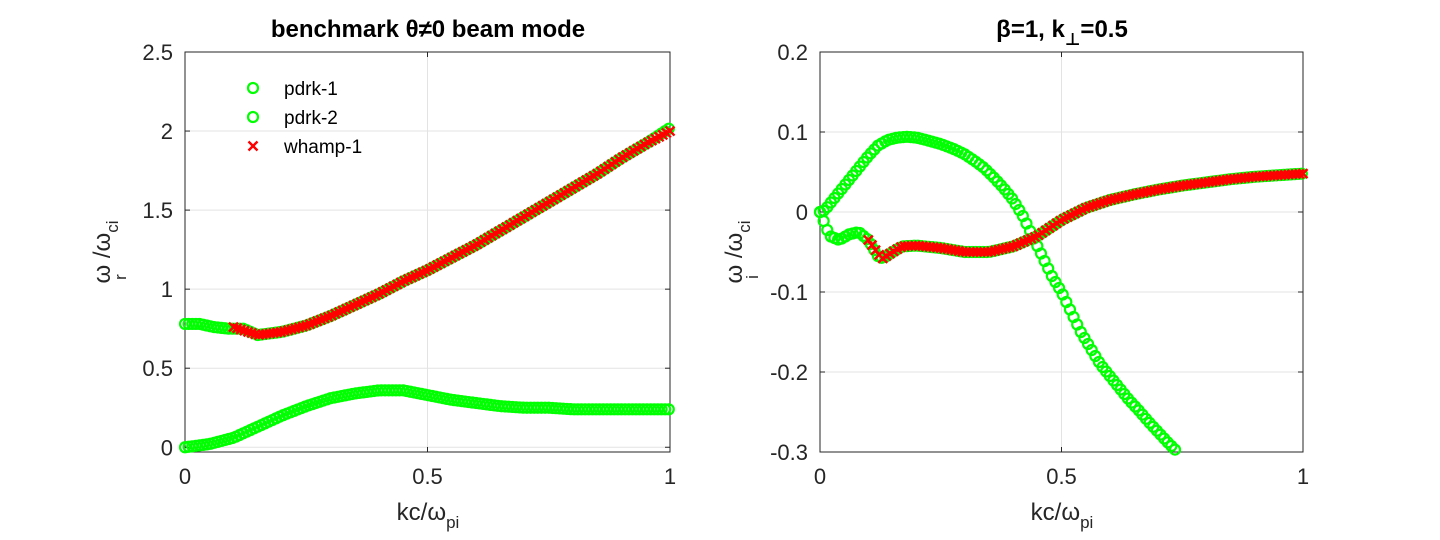 The width and height of the screenshot is (1440, 540). I want to click on series-pdrk-1-left, so click(426, 232).